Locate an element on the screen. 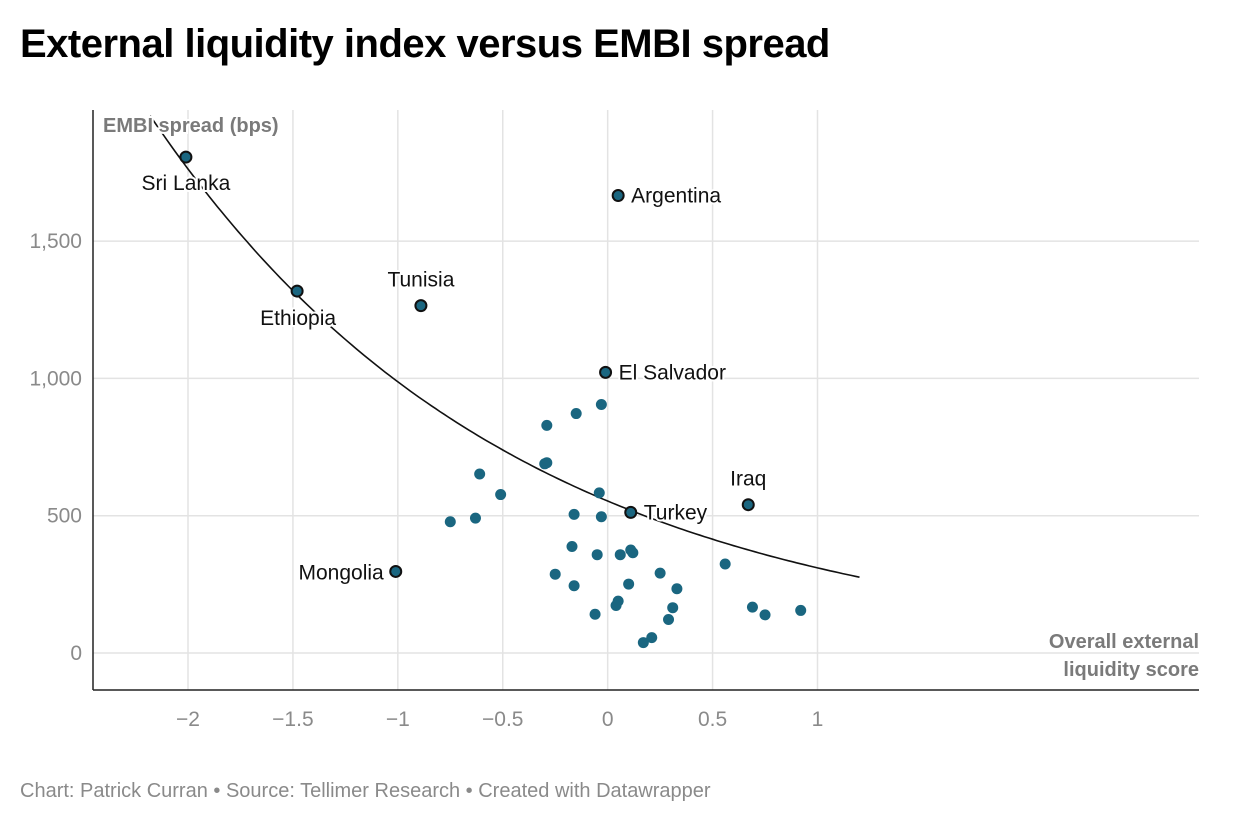 Image resolution: width=1240 pixels, height=840 pixels. x-tick-label: −1.5 is located at coordinates (292, 719).